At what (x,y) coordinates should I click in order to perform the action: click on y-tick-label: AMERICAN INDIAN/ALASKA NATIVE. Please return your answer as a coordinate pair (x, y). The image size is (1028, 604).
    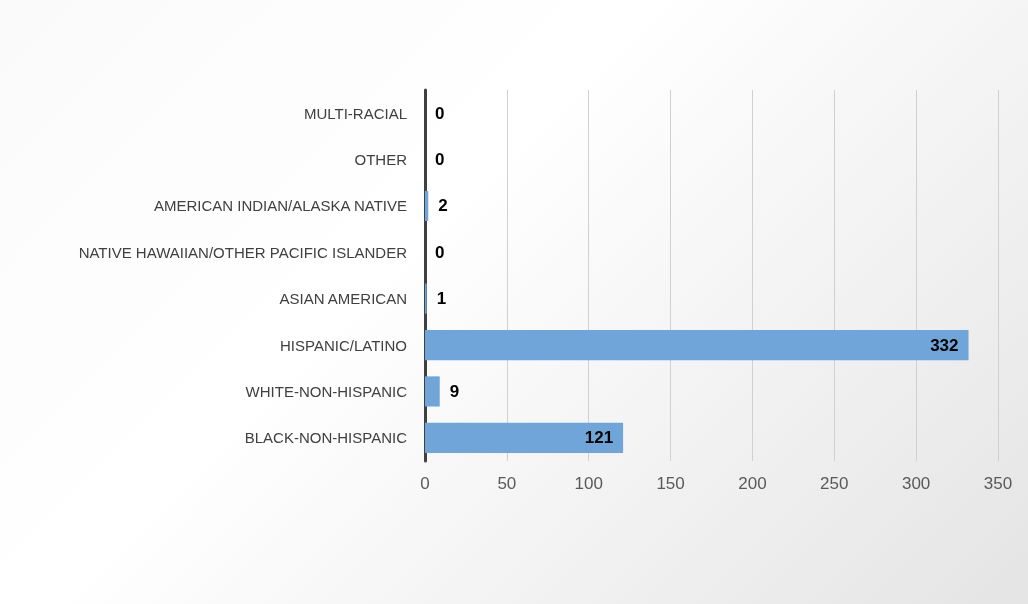
    Looking at the image, I should click on (280, 206).